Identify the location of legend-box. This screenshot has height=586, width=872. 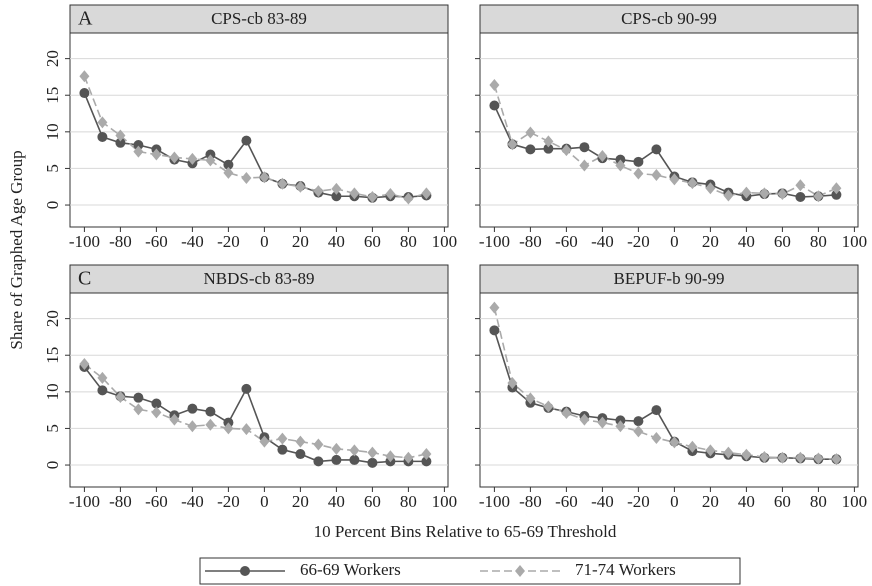
(470, 571).